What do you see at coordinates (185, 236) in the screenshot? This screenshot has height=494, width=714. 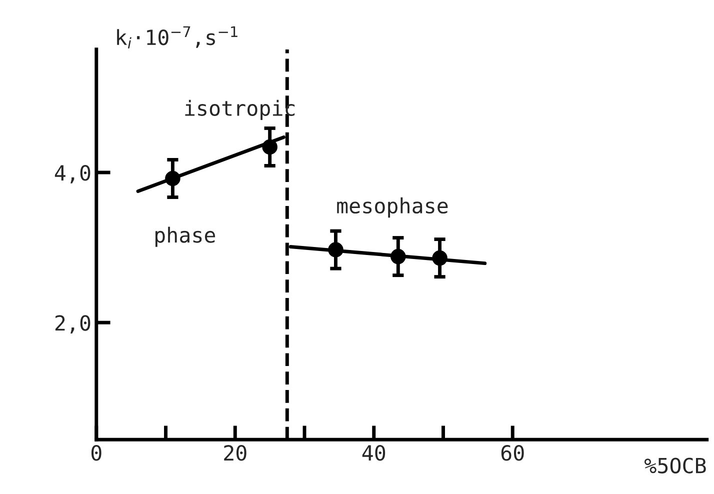 I see `annotation: phase` at bounding box center [185, 236].